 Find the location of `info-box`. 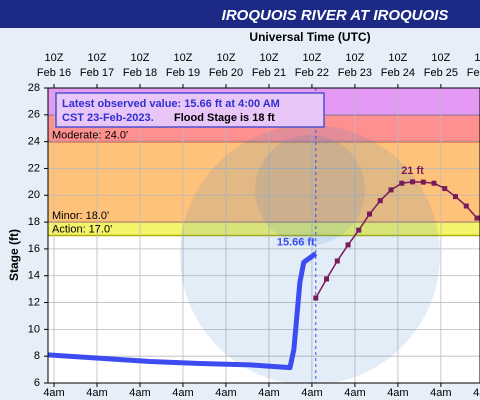

info-box is located at coordinates (190, 110).